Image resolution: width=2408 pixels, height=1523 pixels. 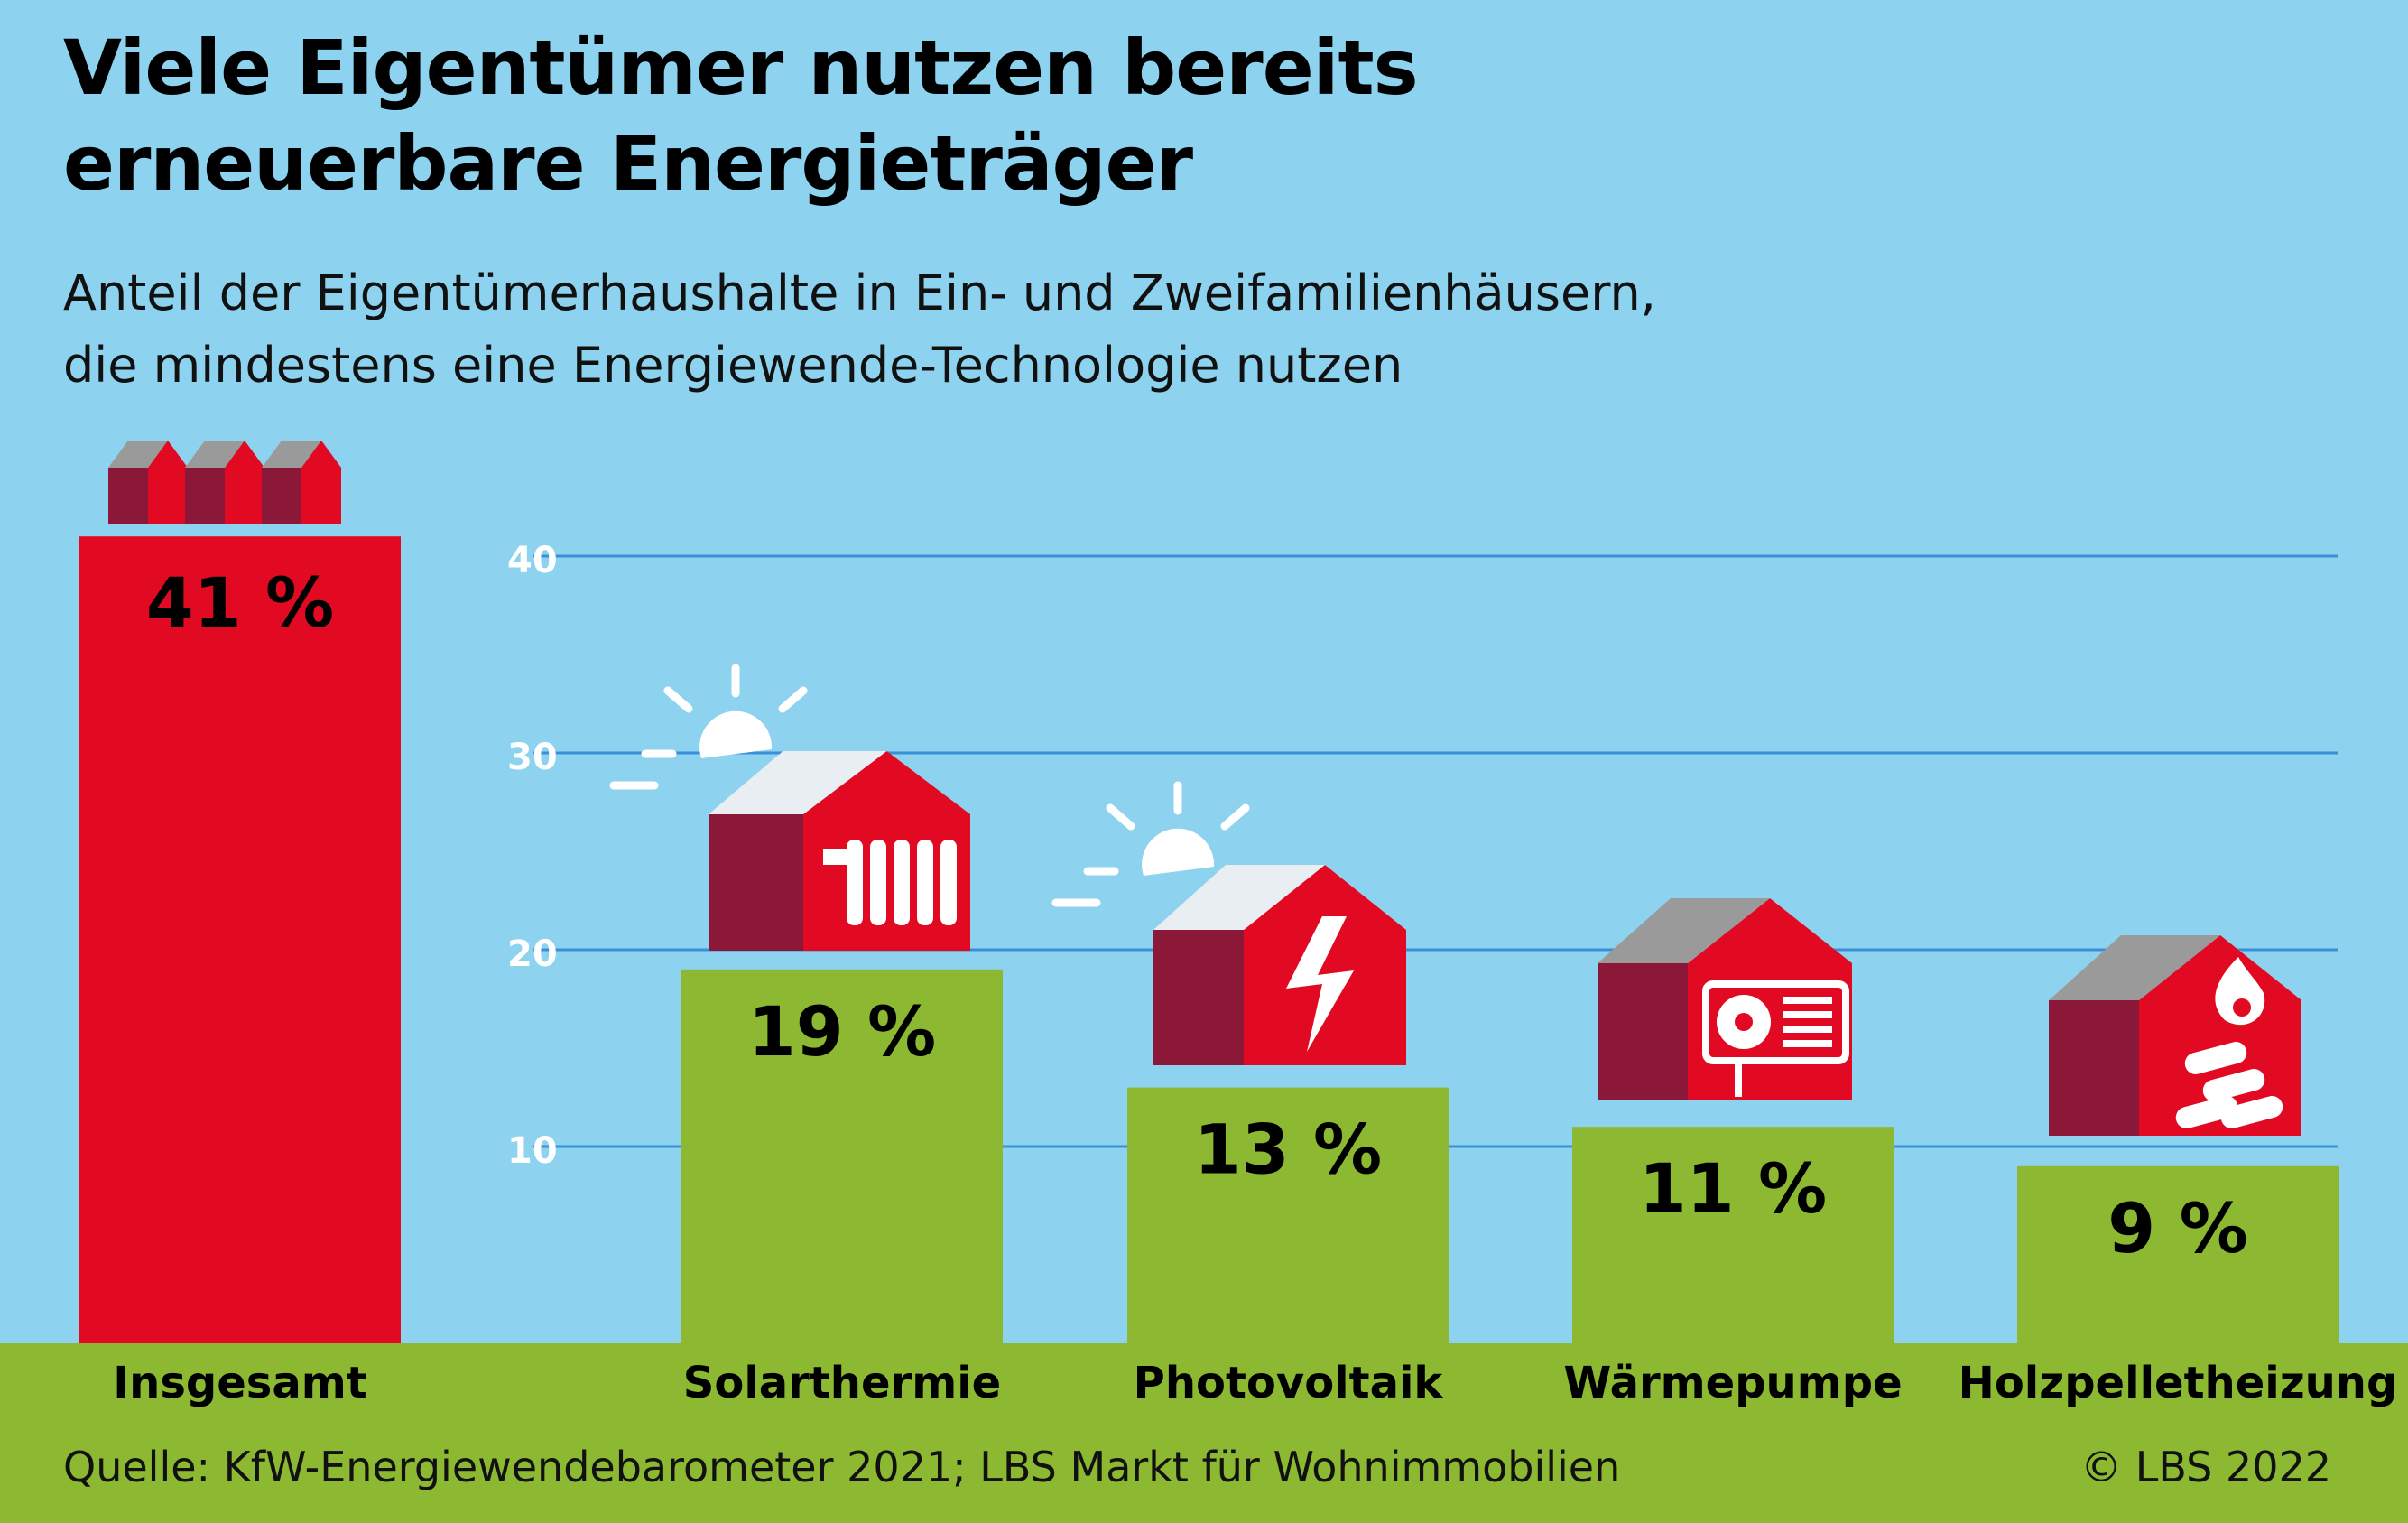 I want to click on wood-pellet-house-icon-roof, so click(x=2135, y=967).